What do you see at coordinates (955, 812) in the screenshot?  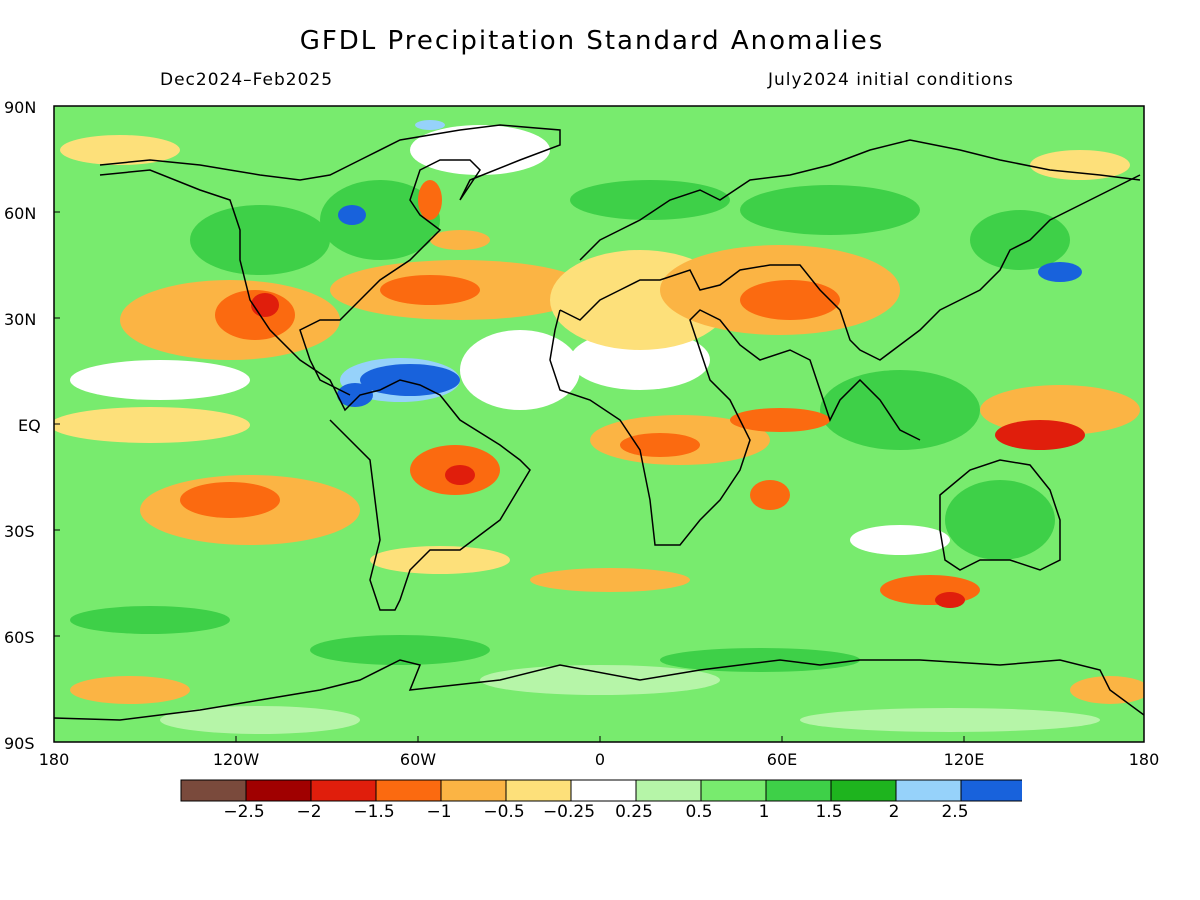 I see `colorbar-tick-label: 2.5` at bounding box center [955, 812].